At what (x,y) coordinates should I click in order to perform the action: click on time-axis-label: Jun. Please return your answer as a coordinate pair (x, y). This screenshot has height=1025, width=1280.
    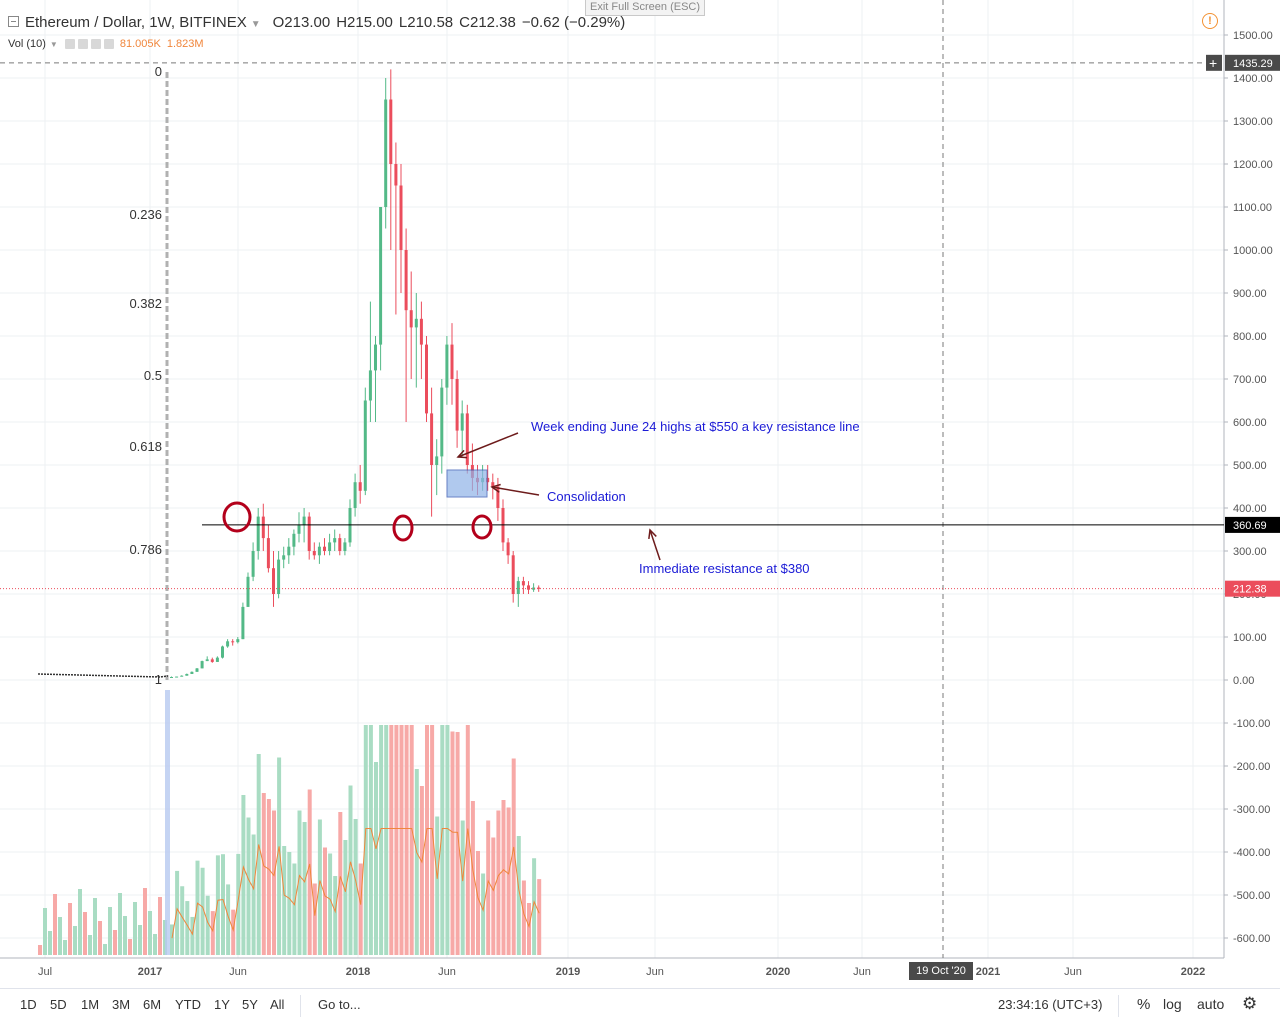
    Looking at the image, I should click on (862, 972).